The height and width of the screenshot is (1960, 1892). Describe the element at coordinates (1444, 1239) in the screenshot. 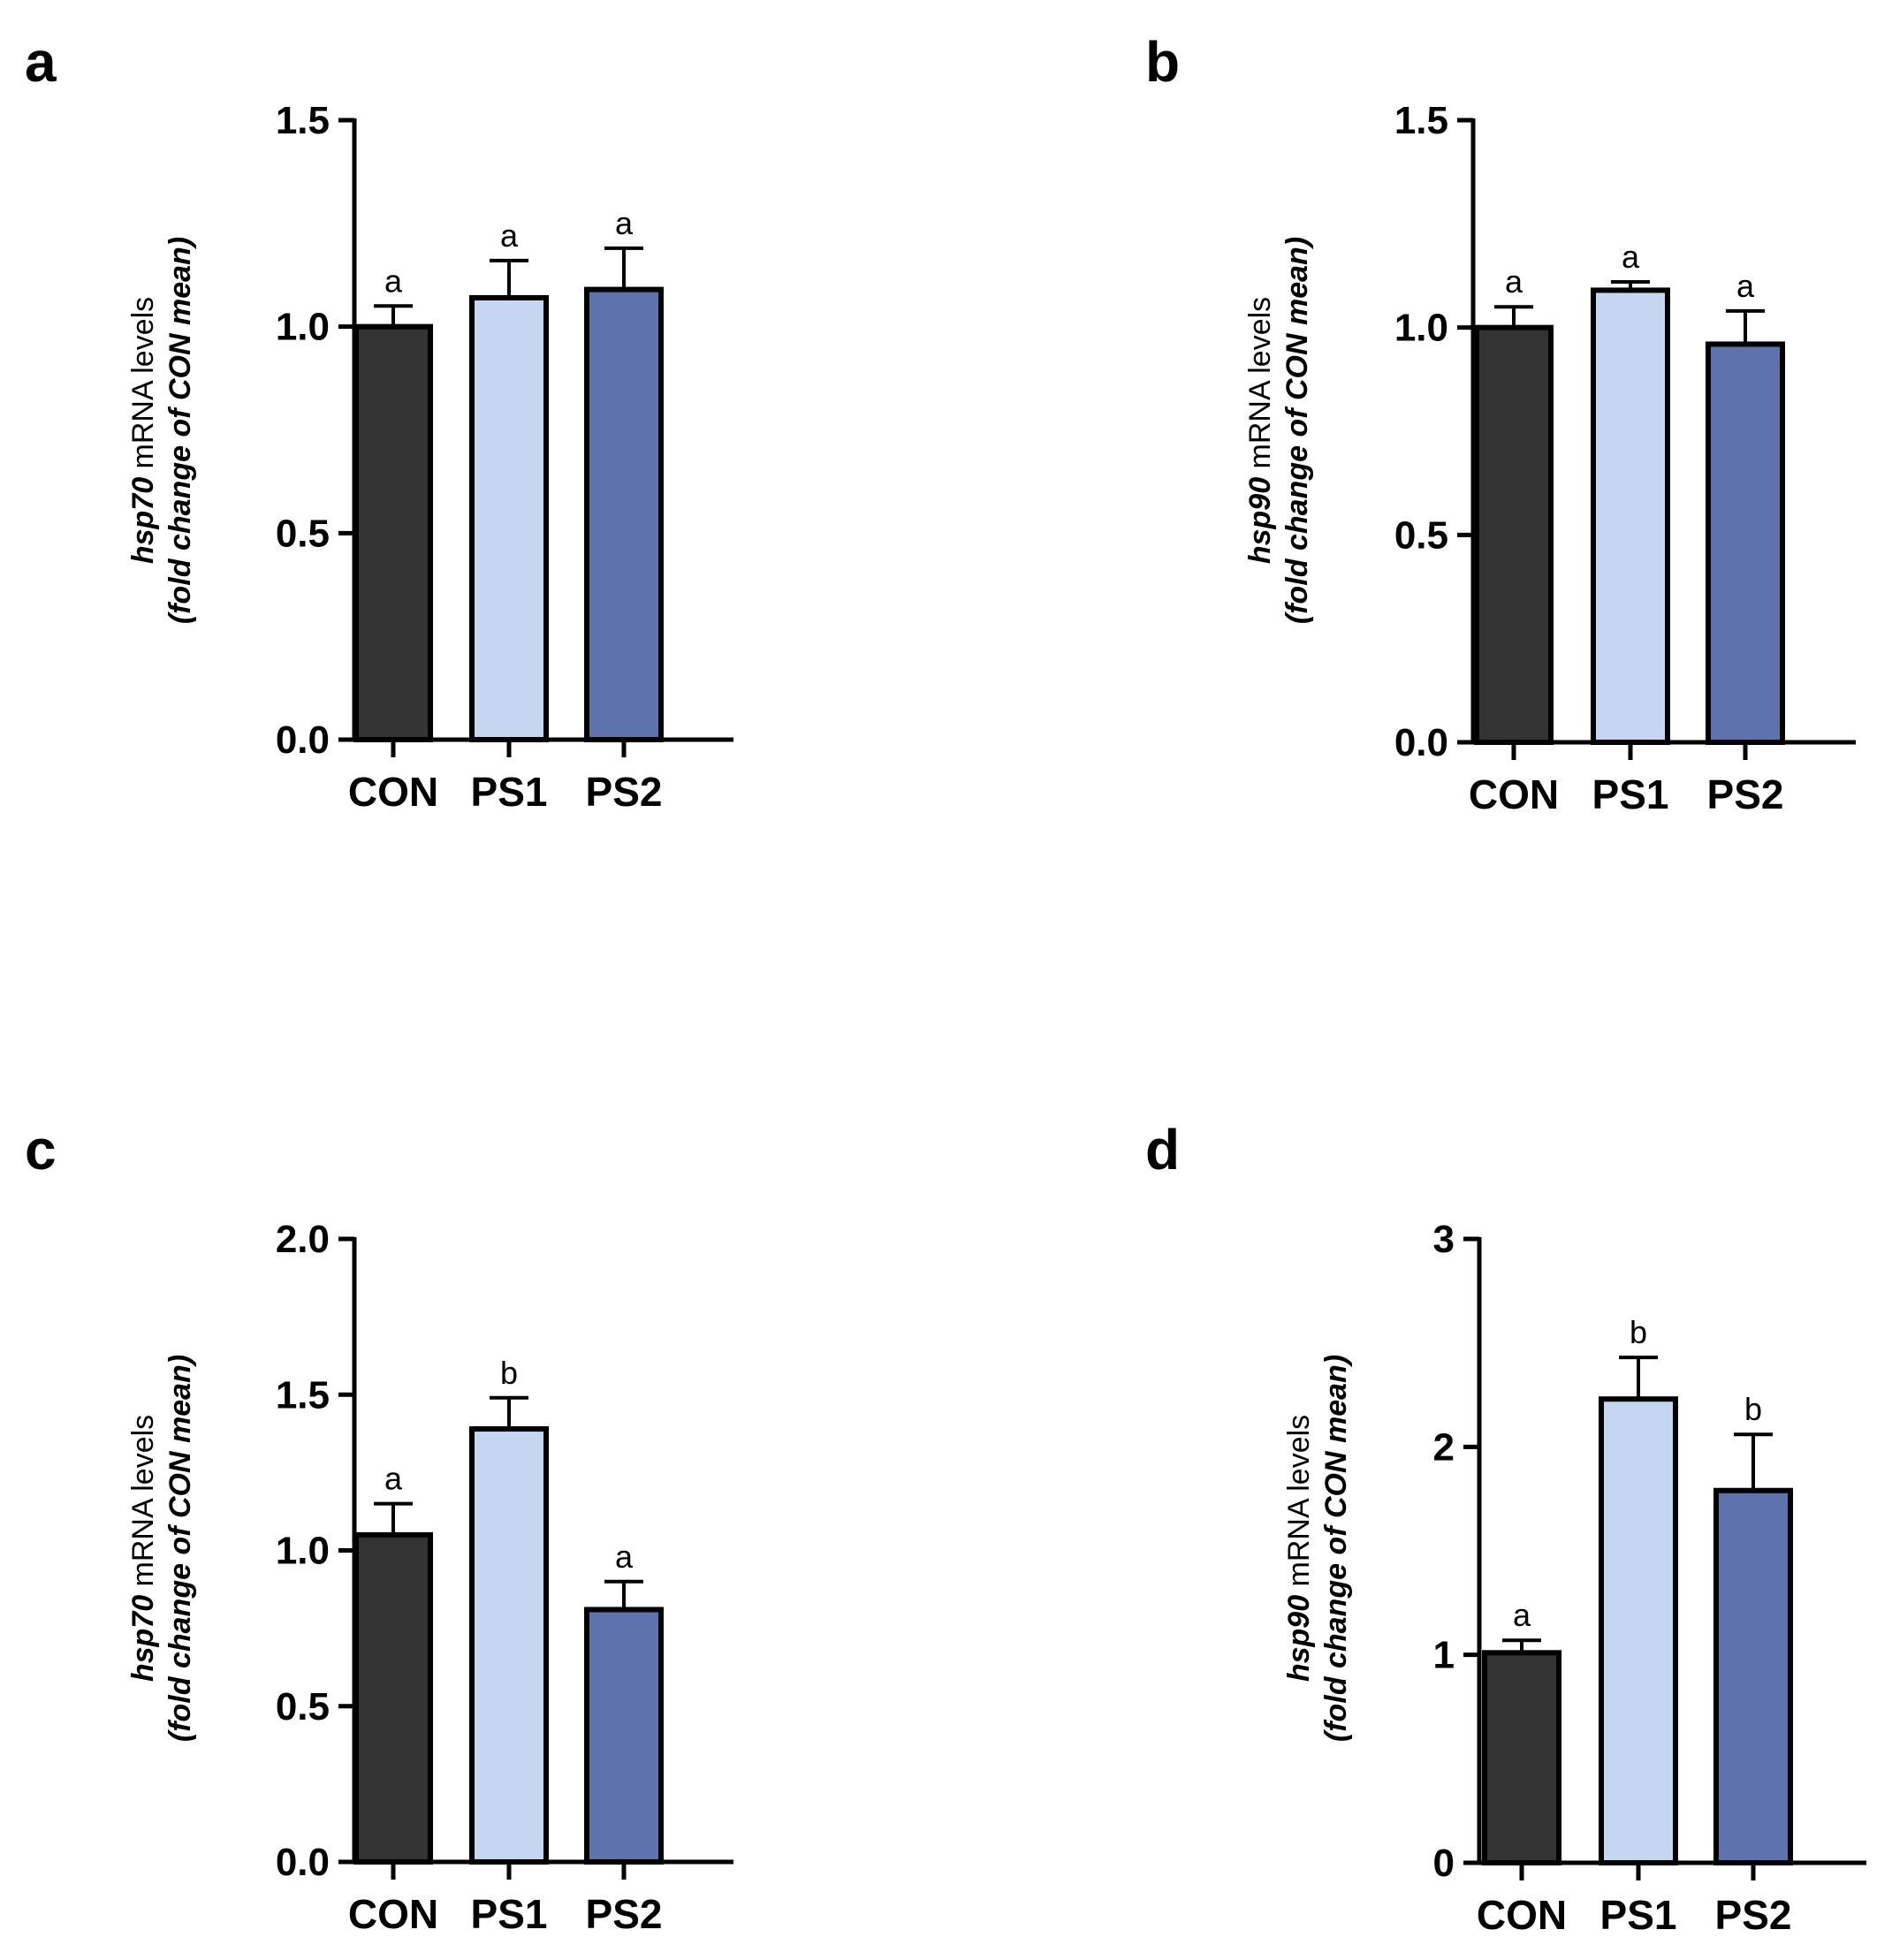

I see `y-tick-label: 3` at that location.